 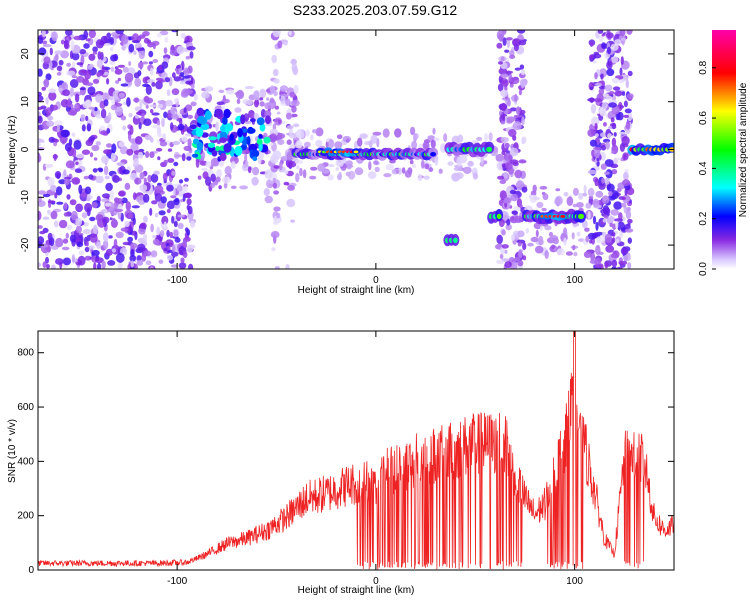 What do you see at coordinates (376, 280) in the screenshot?
I see `x-tick-label: 0` at bounding box center [376, 280].